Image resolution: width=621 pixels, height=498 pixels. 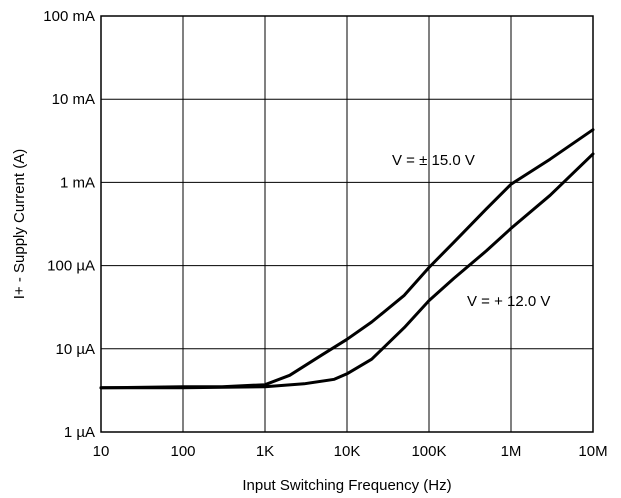 What do you see at coordinates (433, 160) in the screenshot?
I see `series-label-15v: V = ± 15.0 V` at bounding box center [433, 160].